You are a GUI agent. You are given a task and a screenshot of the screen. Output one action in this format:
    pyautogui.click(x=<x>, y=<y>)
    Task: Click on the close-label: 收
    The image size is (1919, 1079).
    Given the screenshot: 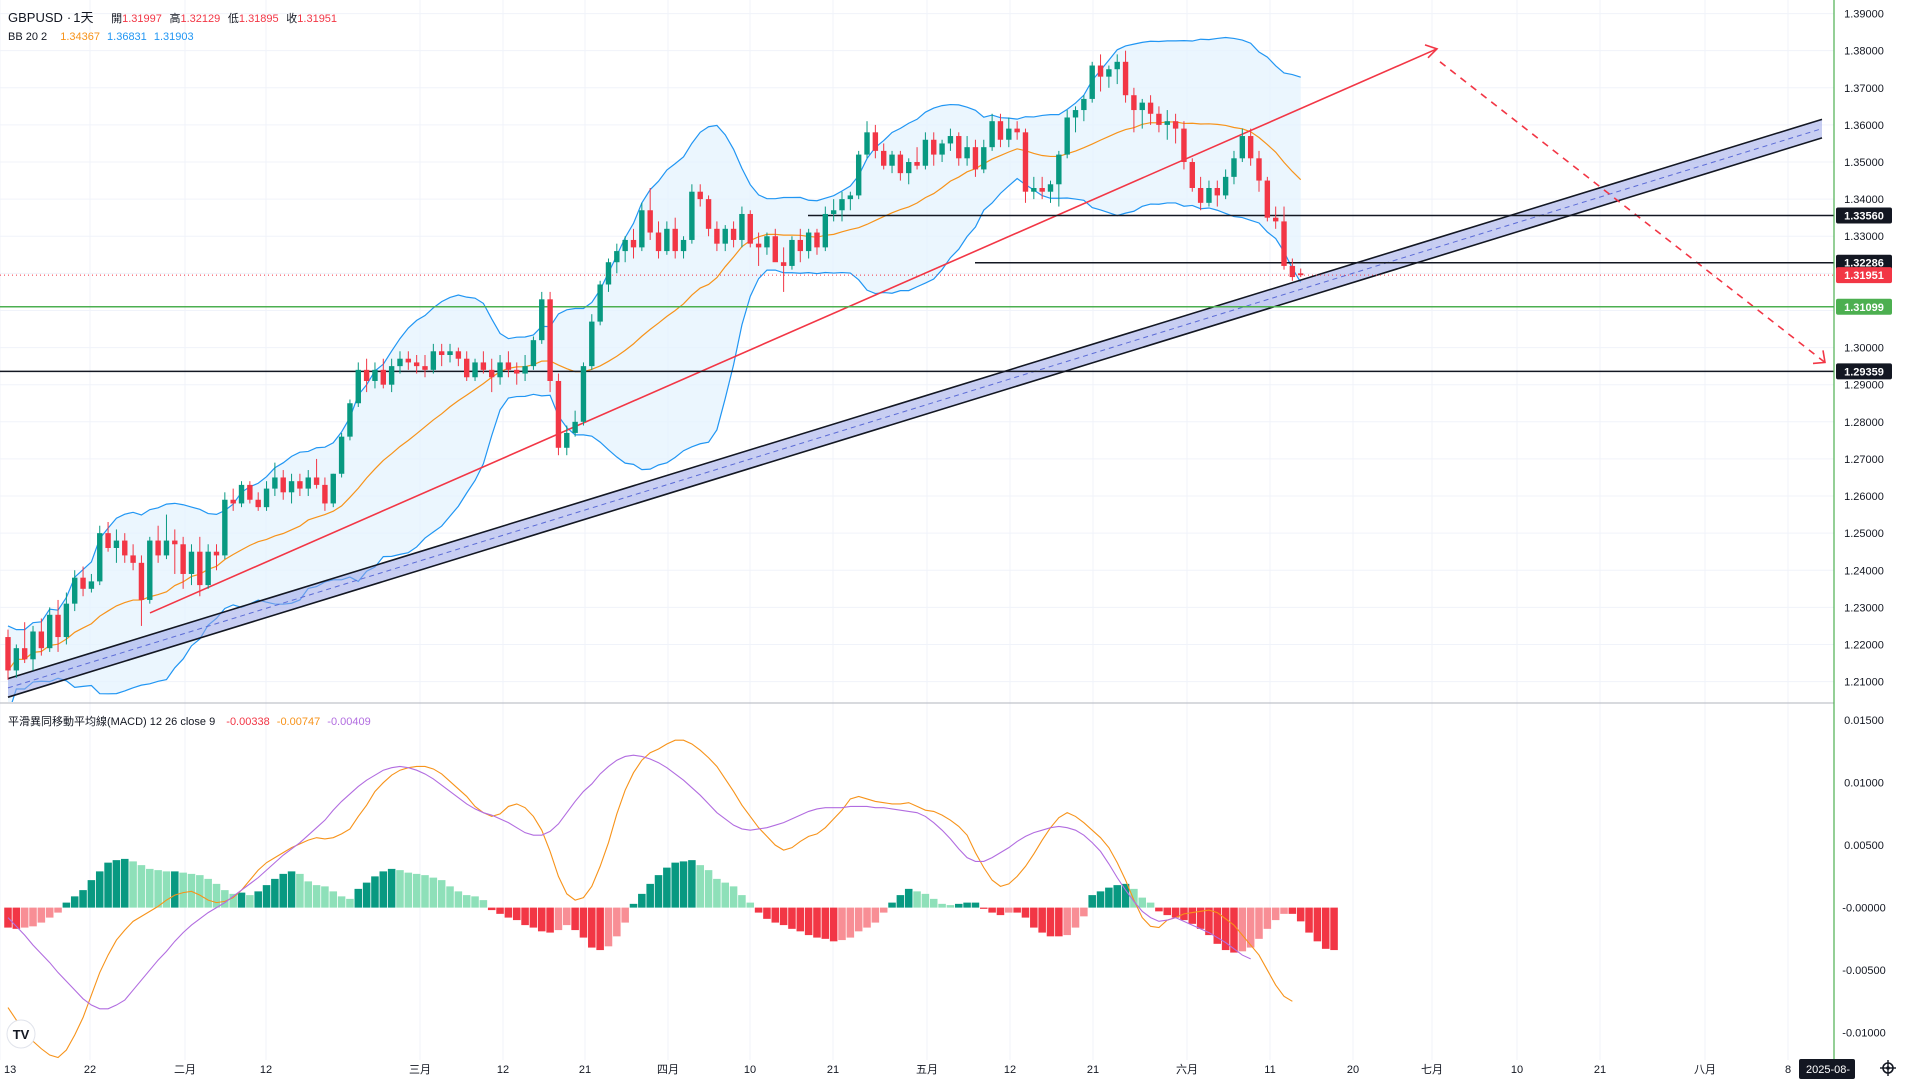 What is the action you would take?
    pyautogui.click(x=292, y=19)
    